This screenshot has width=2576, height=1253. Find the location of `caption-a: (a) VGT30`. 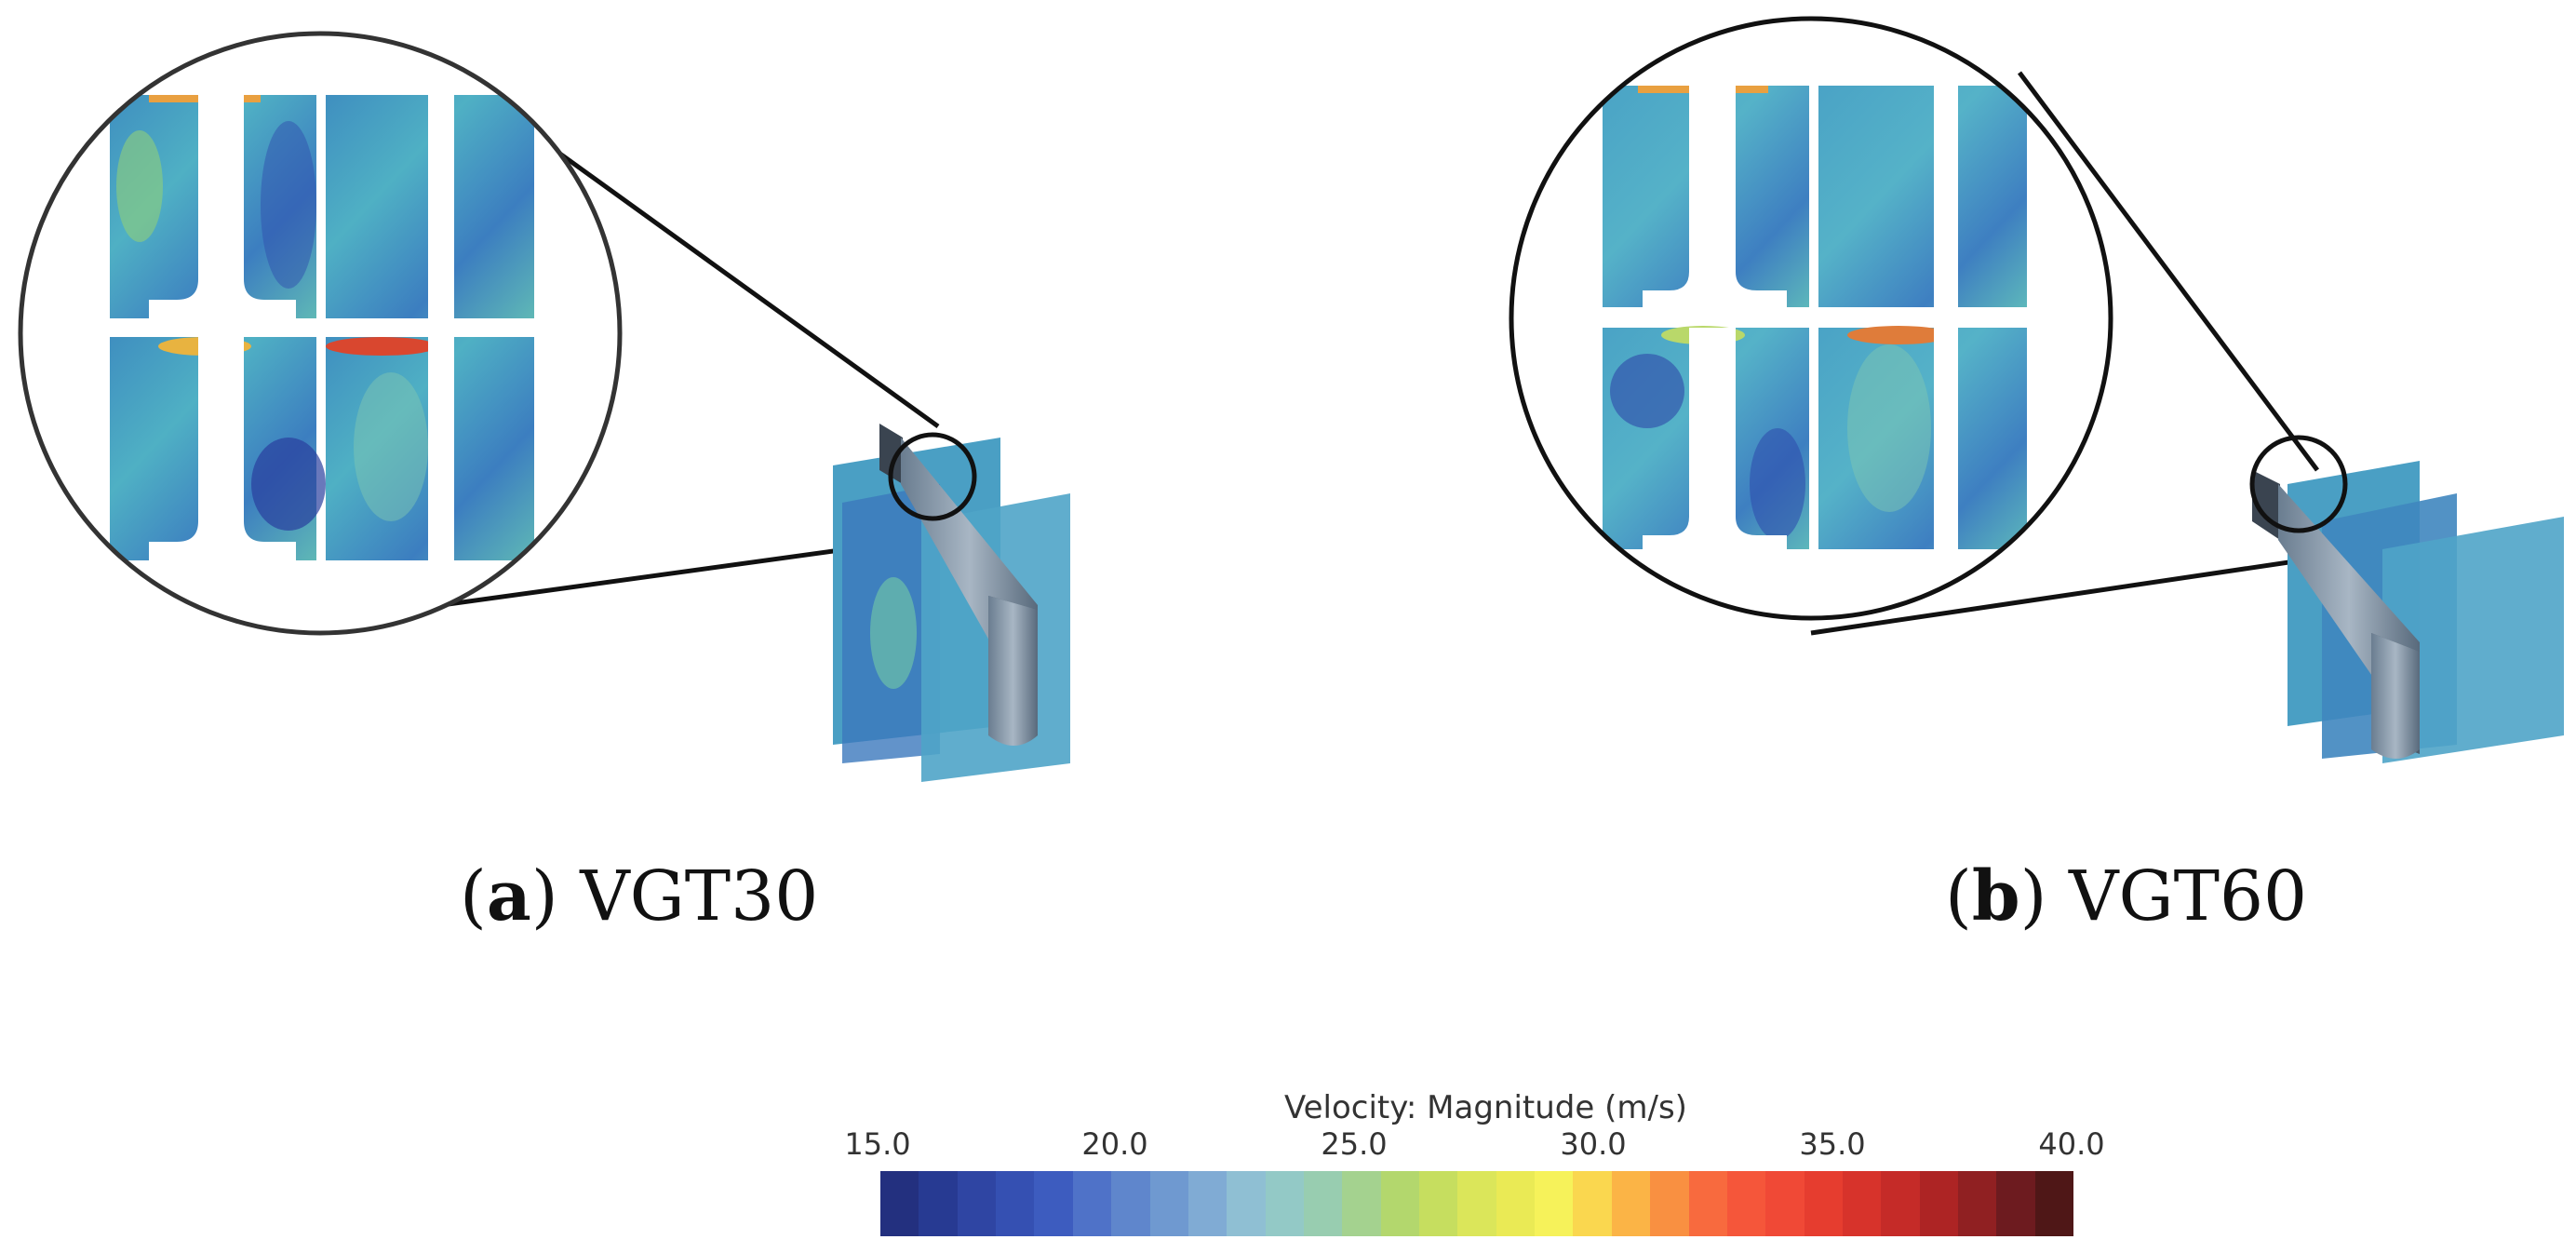

caption-a: (a) VGT30 is located at coordinates (639, 896).